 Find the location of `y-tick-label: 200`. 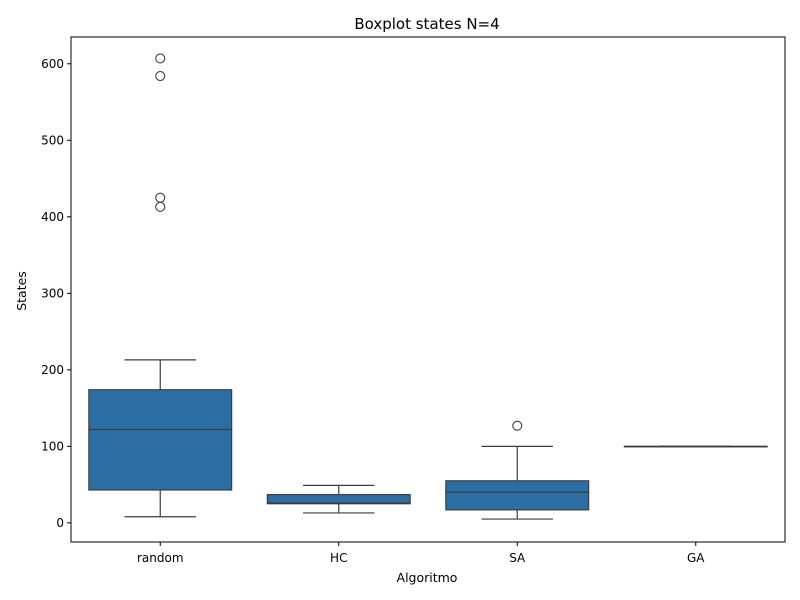

y-tick-label: 200 is located at coordinates (52, 370).